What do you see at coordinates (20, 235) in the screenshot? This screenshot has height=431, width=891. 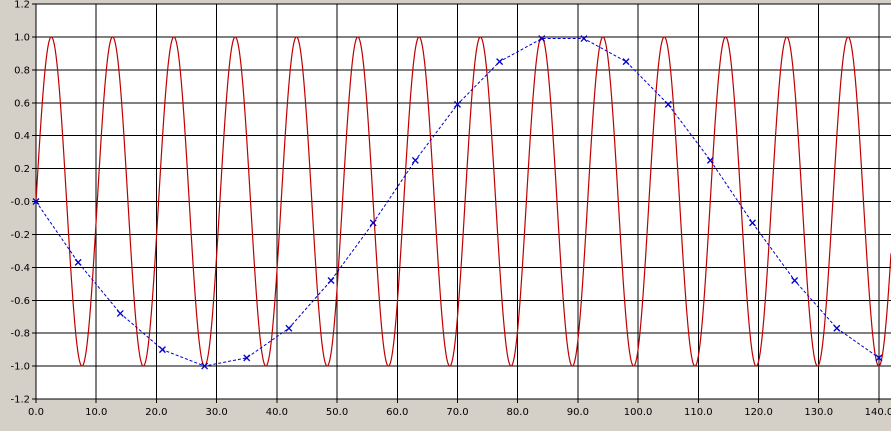 I see `y-tick-label: -0.2` at bounding box center [20, 235].